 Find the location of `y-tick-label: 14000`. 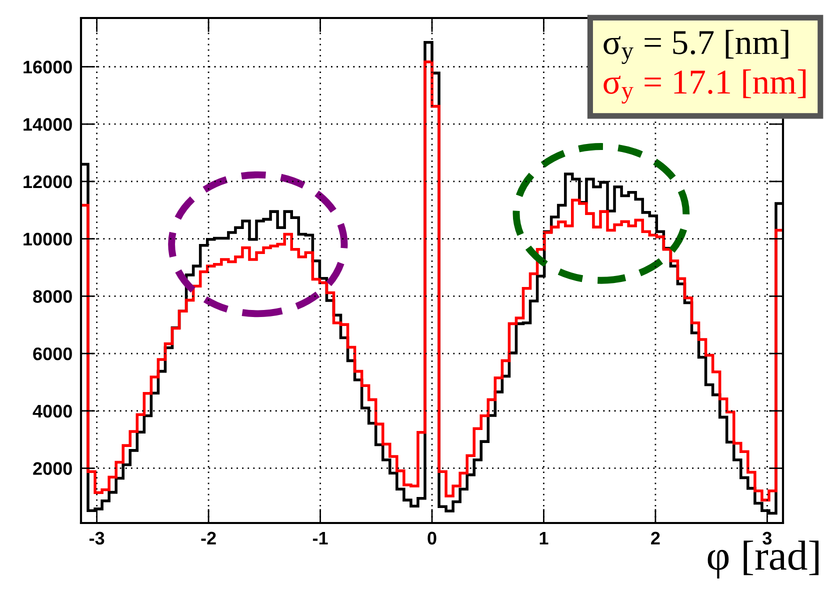

y-tick-label: 14000 is located at coordinates (48, 124).